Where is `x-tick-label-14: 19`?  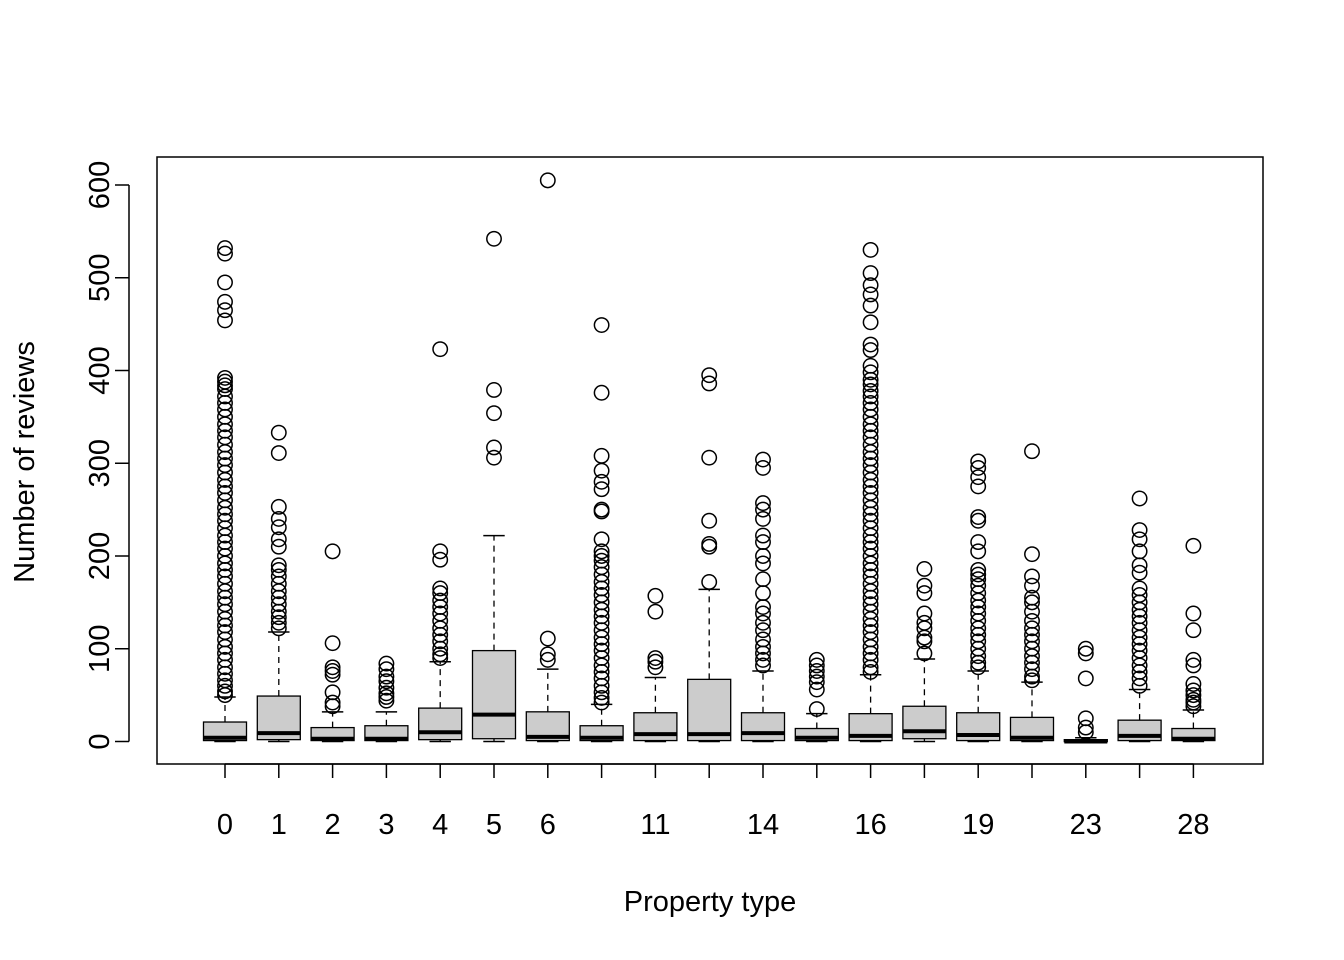 x-tick-label-14: 19 is located at coordinates (978, 825).